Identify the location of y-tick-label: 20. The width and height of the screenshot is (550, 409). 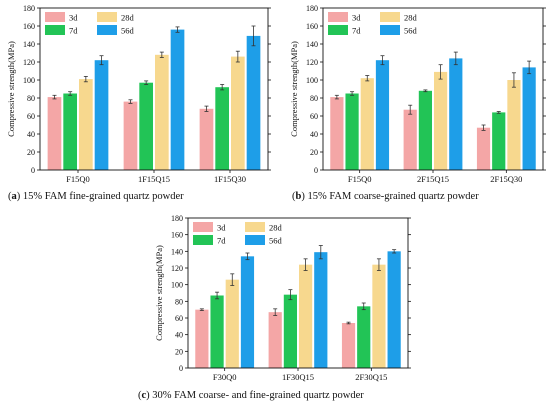
(314, 152).